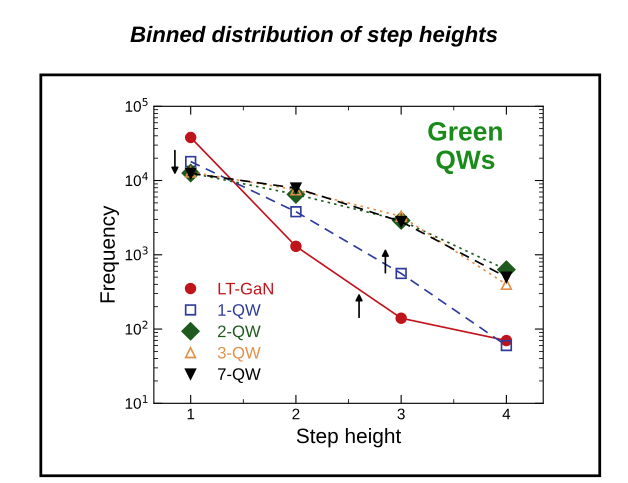 The image size is (628, 483). I want to click on y-tick-label: 10$^{3}$, so click(137, 253).